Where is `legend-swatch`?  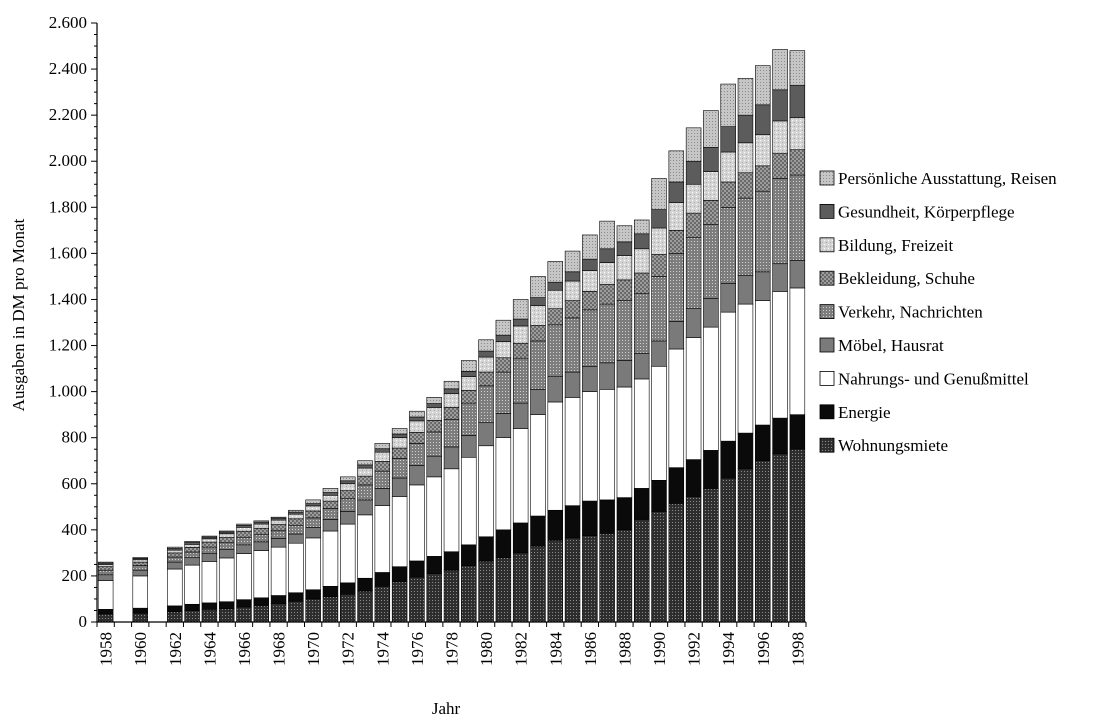
legend-swatch is located at coordinates (827, 178).